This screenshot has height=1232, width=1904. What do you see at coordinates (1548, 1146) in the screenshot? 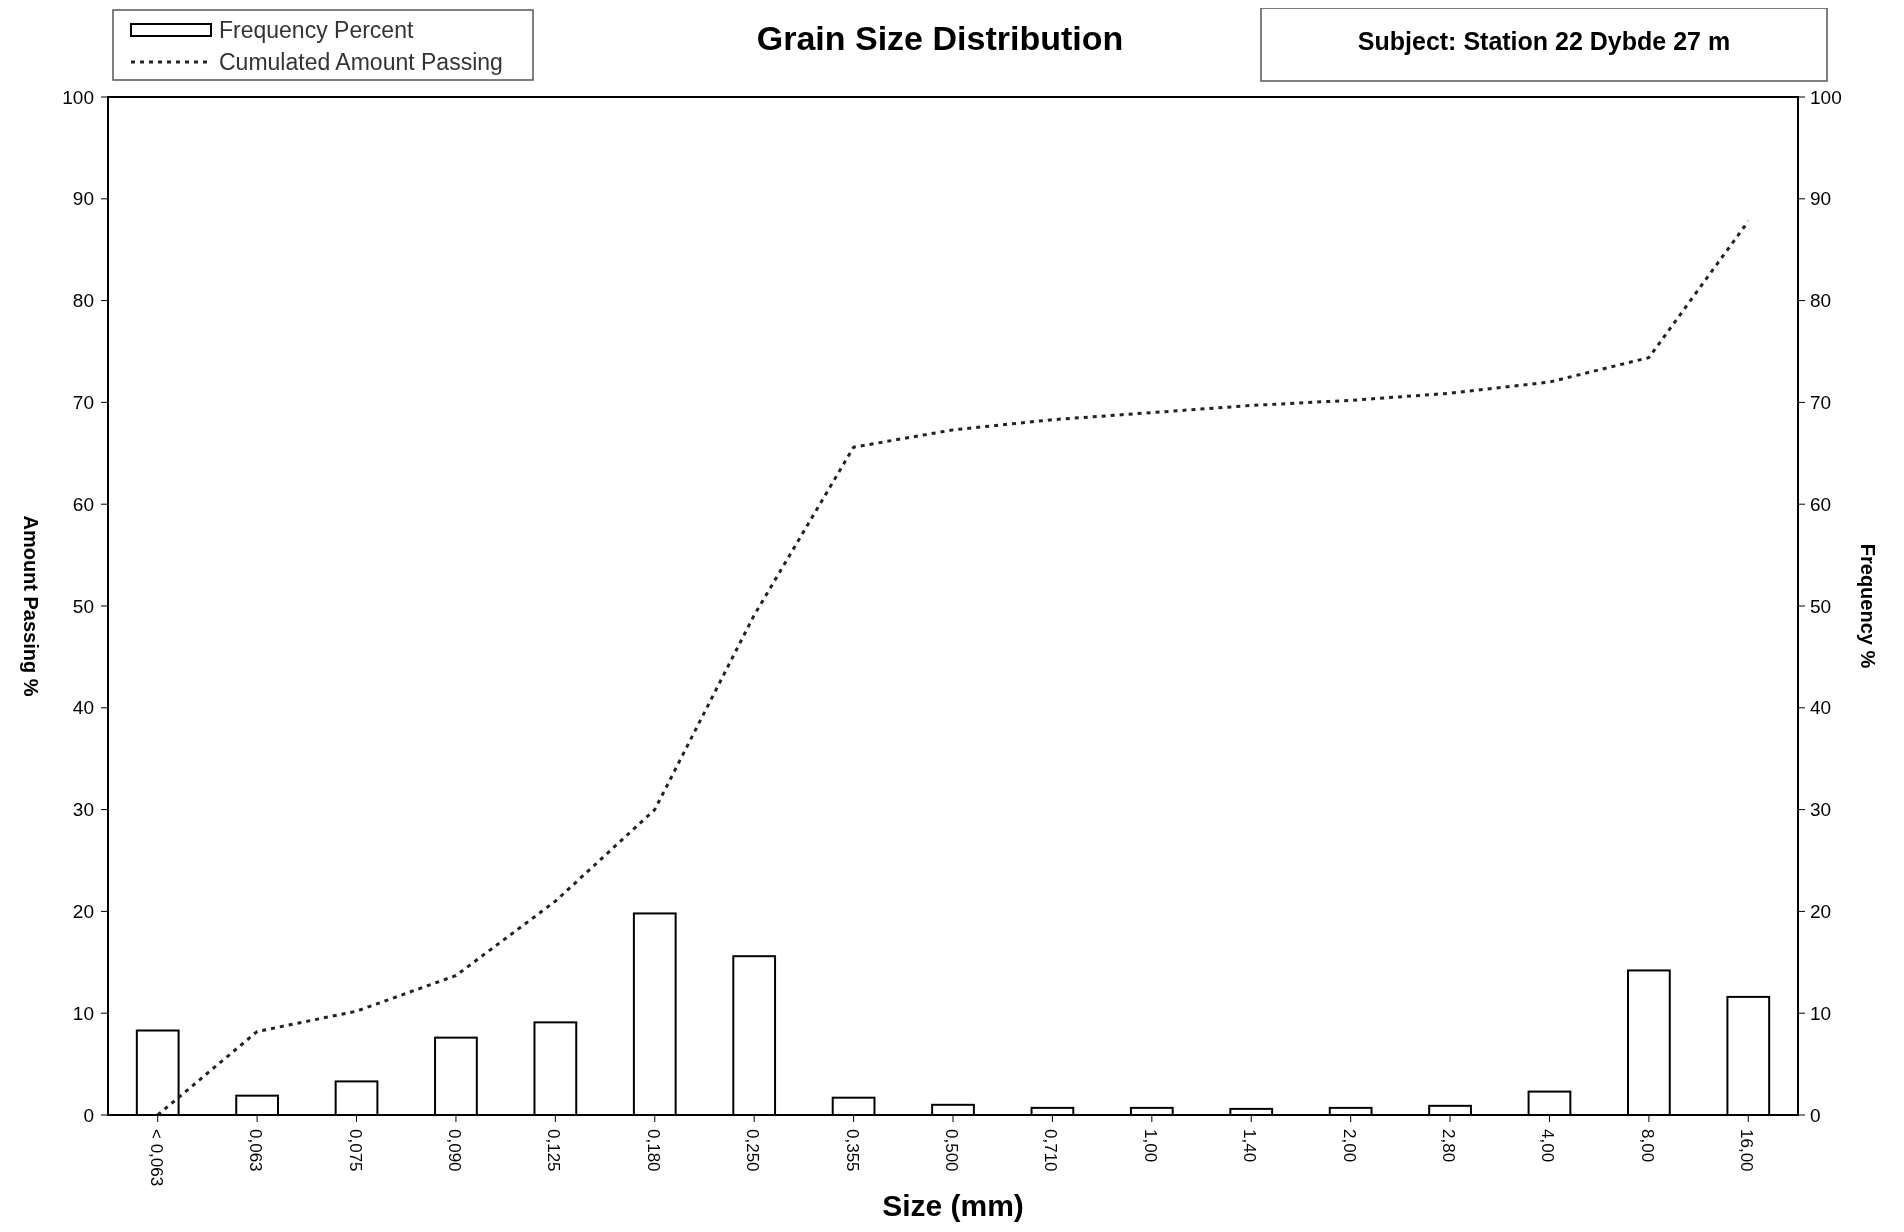
I see `x-tick-label: 4,00` at bounding box center [1548, 1146].